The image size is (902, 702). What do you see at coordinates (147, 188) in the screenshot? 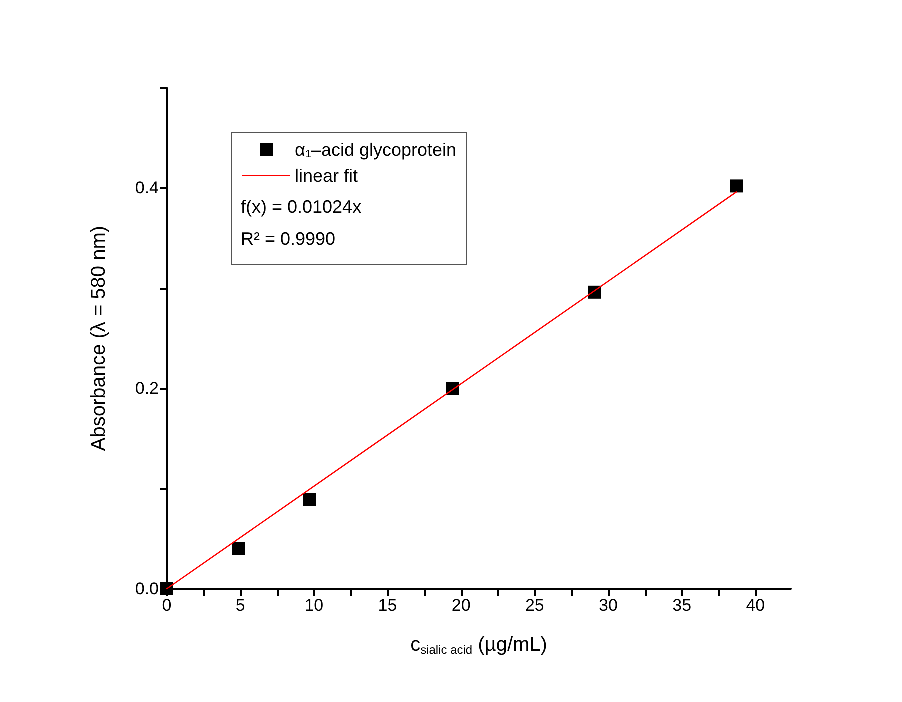
I see `y-tick-label: 0.4` at bounding box center [147, 188].